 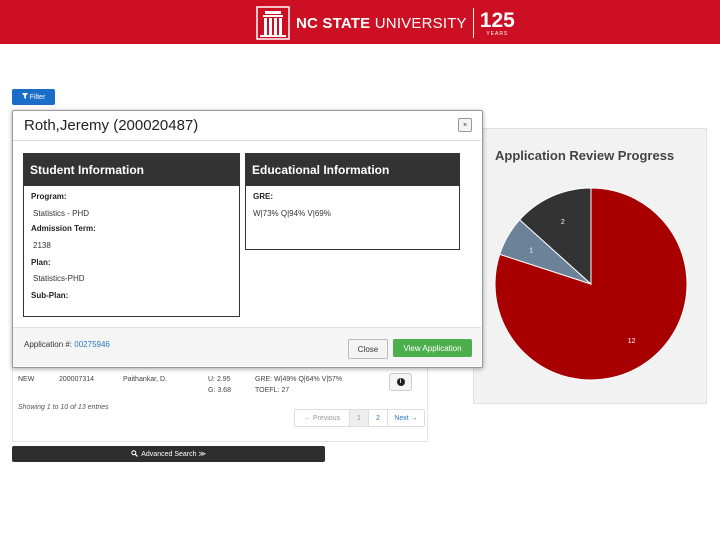 I want to click on advanced-search-button: Advanced Search ≫, so click(x=168, y=454).